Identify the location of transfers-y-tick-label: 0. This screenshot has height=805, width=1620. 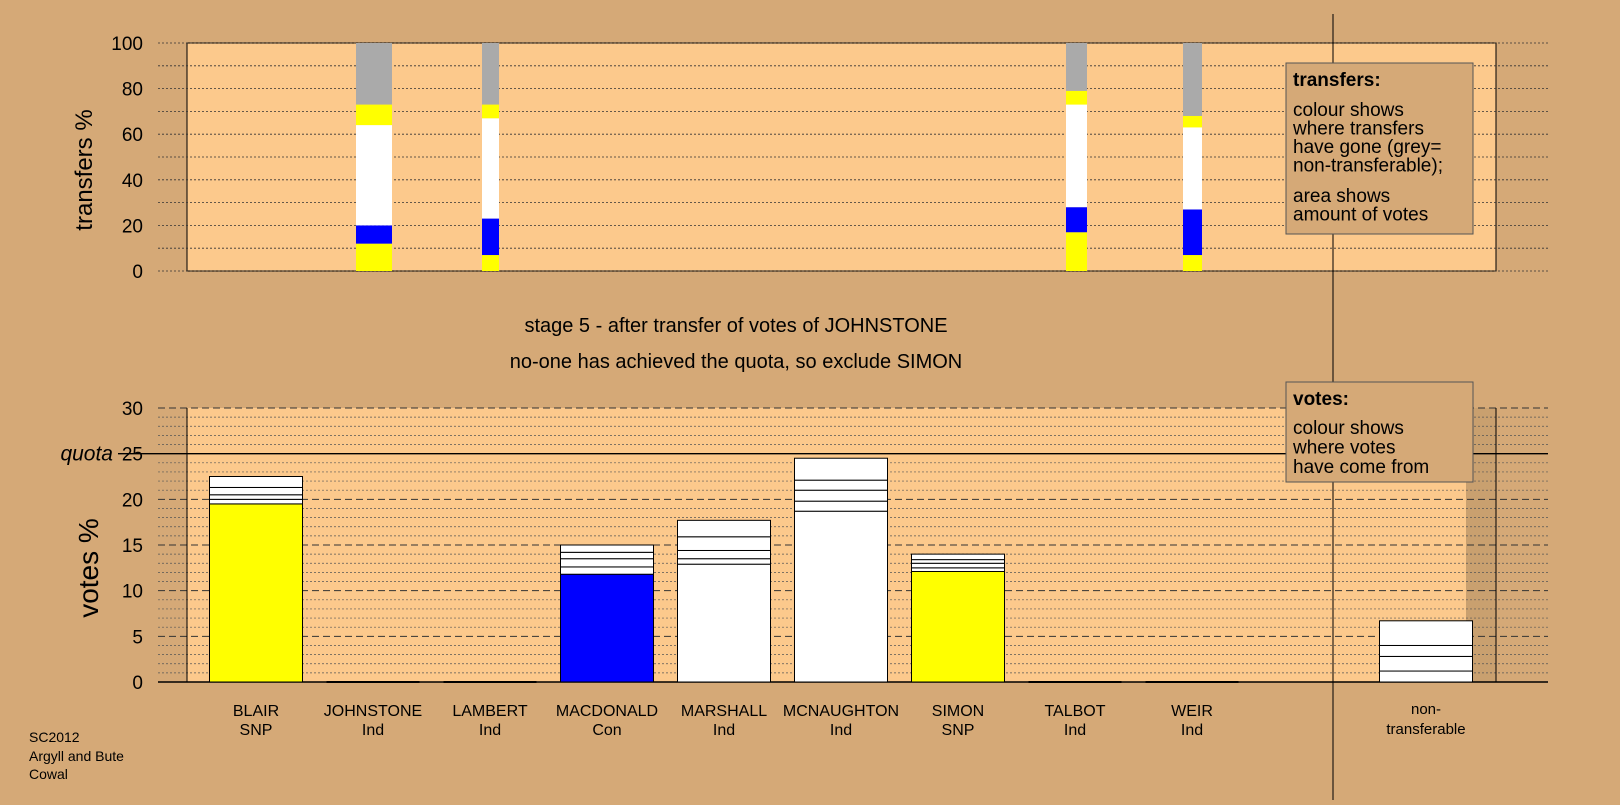
(137, 272).